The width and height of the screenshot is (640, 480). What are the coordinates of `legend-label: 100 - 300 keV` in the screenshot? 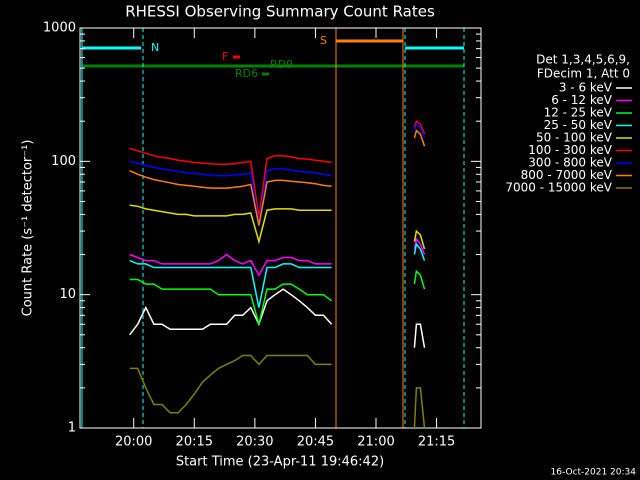 It's located at (570, 150).